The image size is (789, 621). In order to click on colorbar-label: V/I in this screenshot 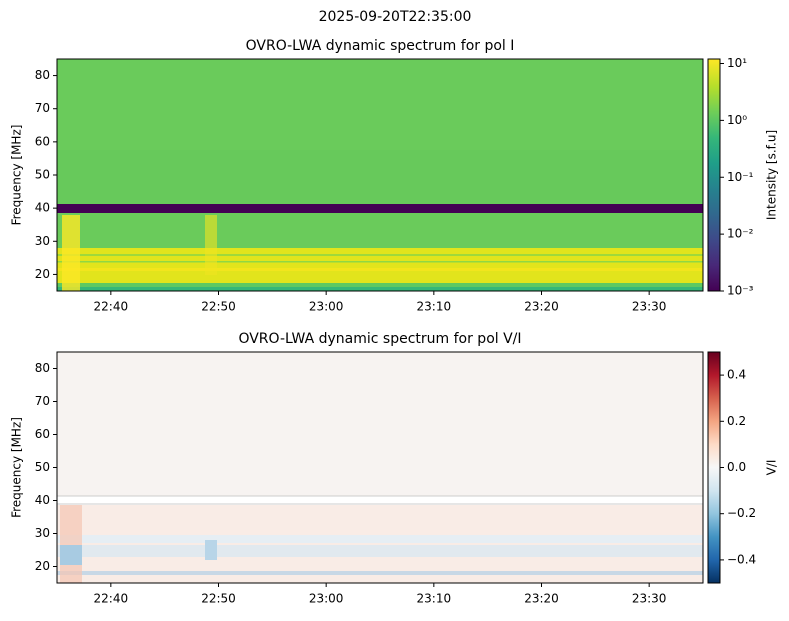, I will do `click(772, 468)`.